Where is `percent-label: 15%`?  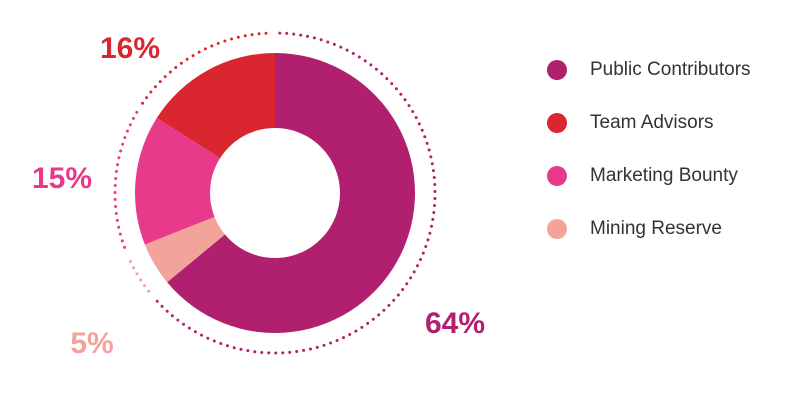 percent-label: 15% is located at coordinates (62, 178).